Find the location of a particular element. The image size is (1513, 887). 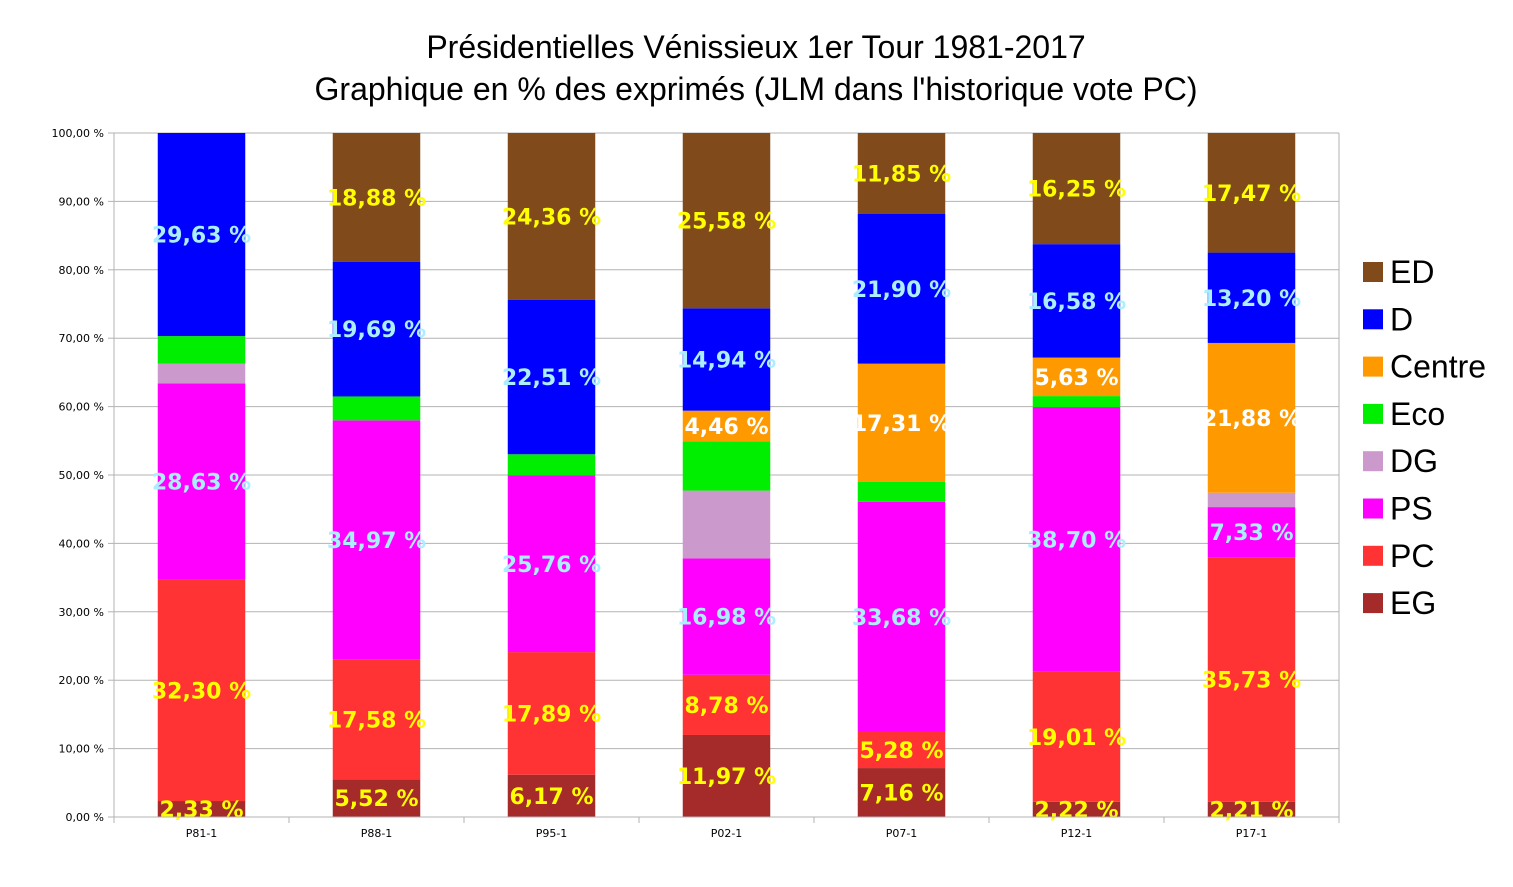

data-label-d-p17-1: 13,20 % is located at coordinates (1251, 299).